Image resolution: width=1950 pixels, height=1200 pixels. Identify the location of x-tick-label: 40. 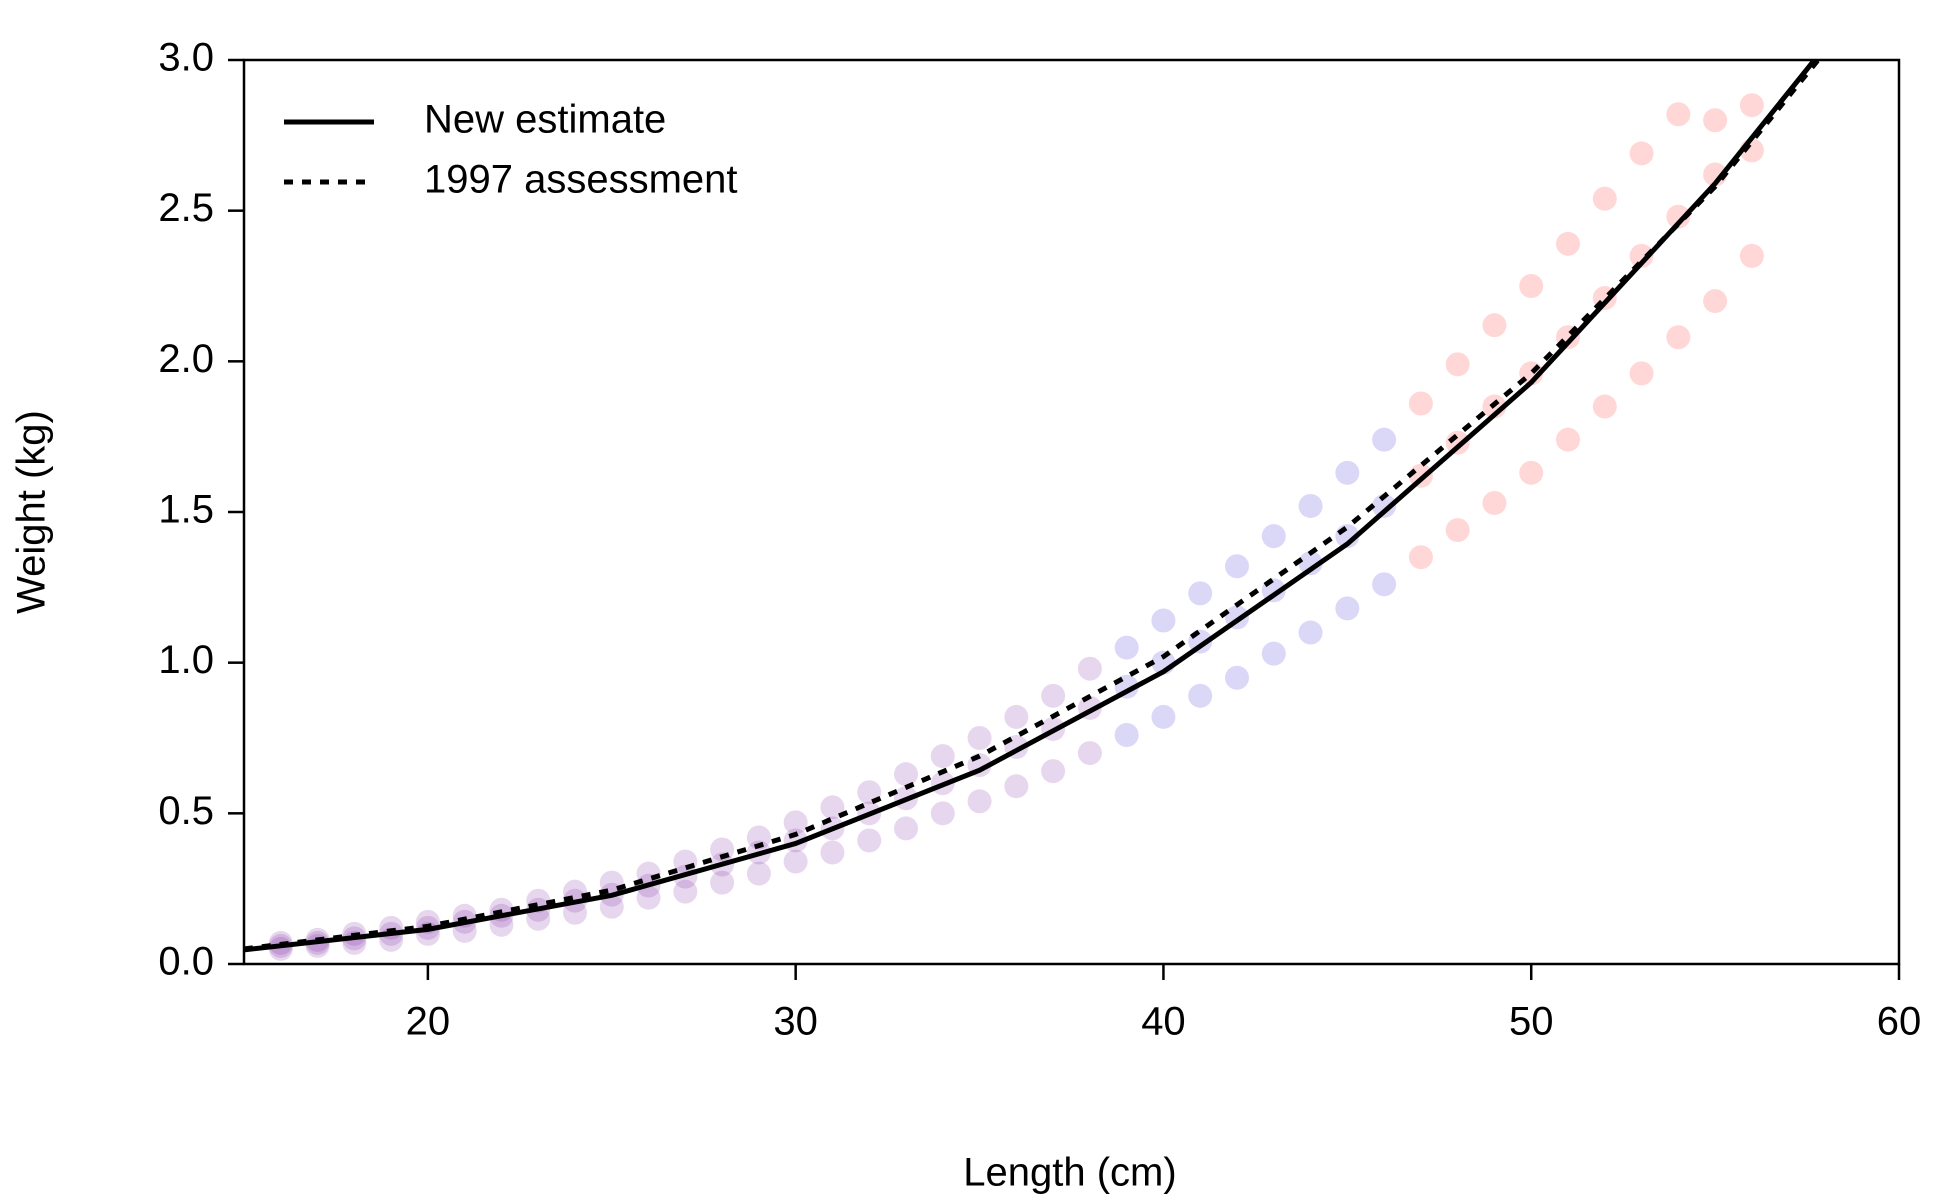
(1163, 1022).